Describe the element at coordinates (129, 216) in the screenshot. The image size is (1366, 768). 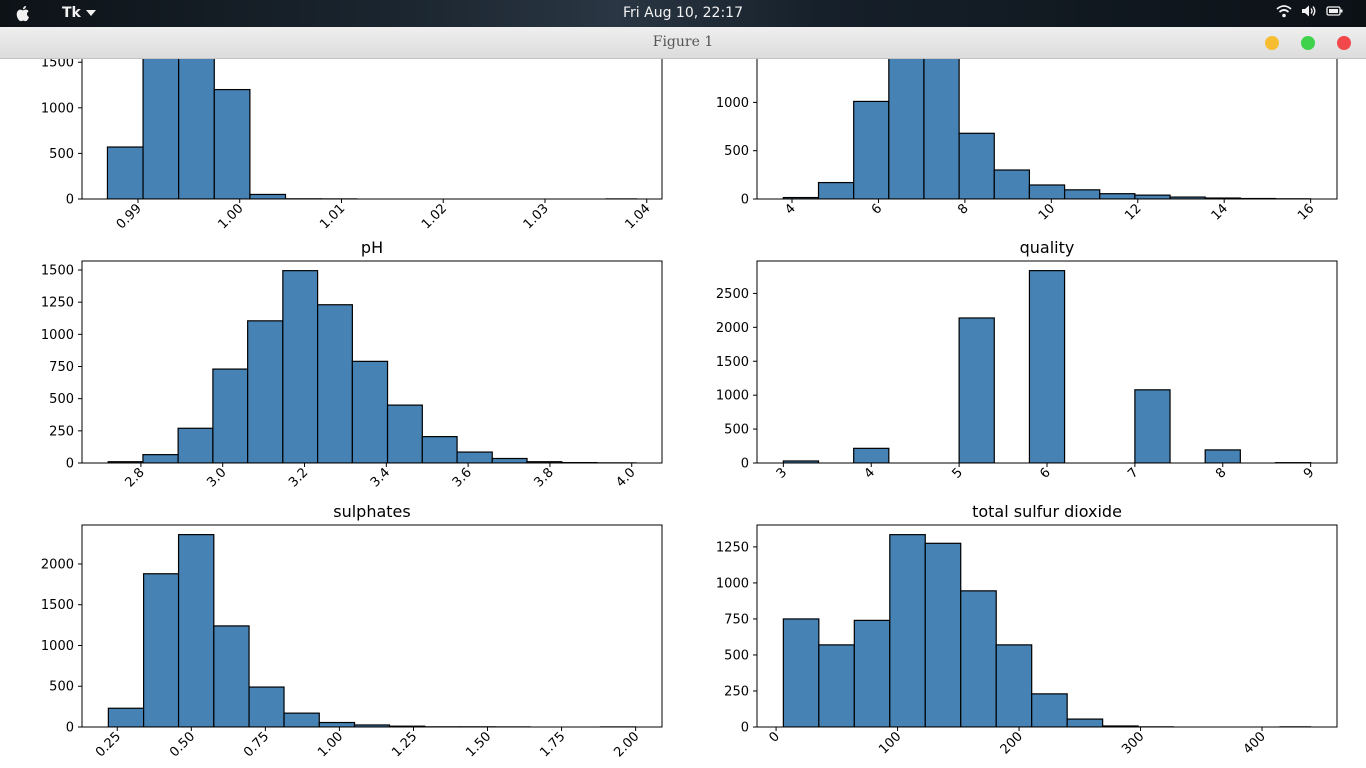
I see `x-tick-label: 0.99` at that location.